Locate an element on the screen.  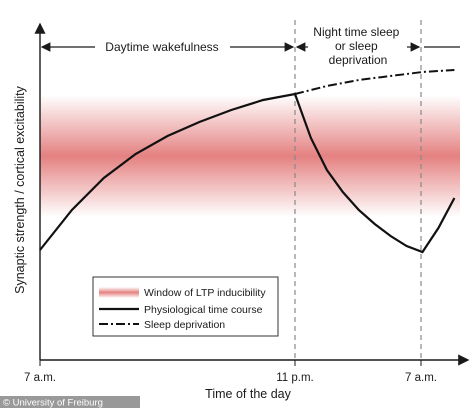
phase-label-night: Night time sleep or sleep deprivation is located at coordinates (357, 46).